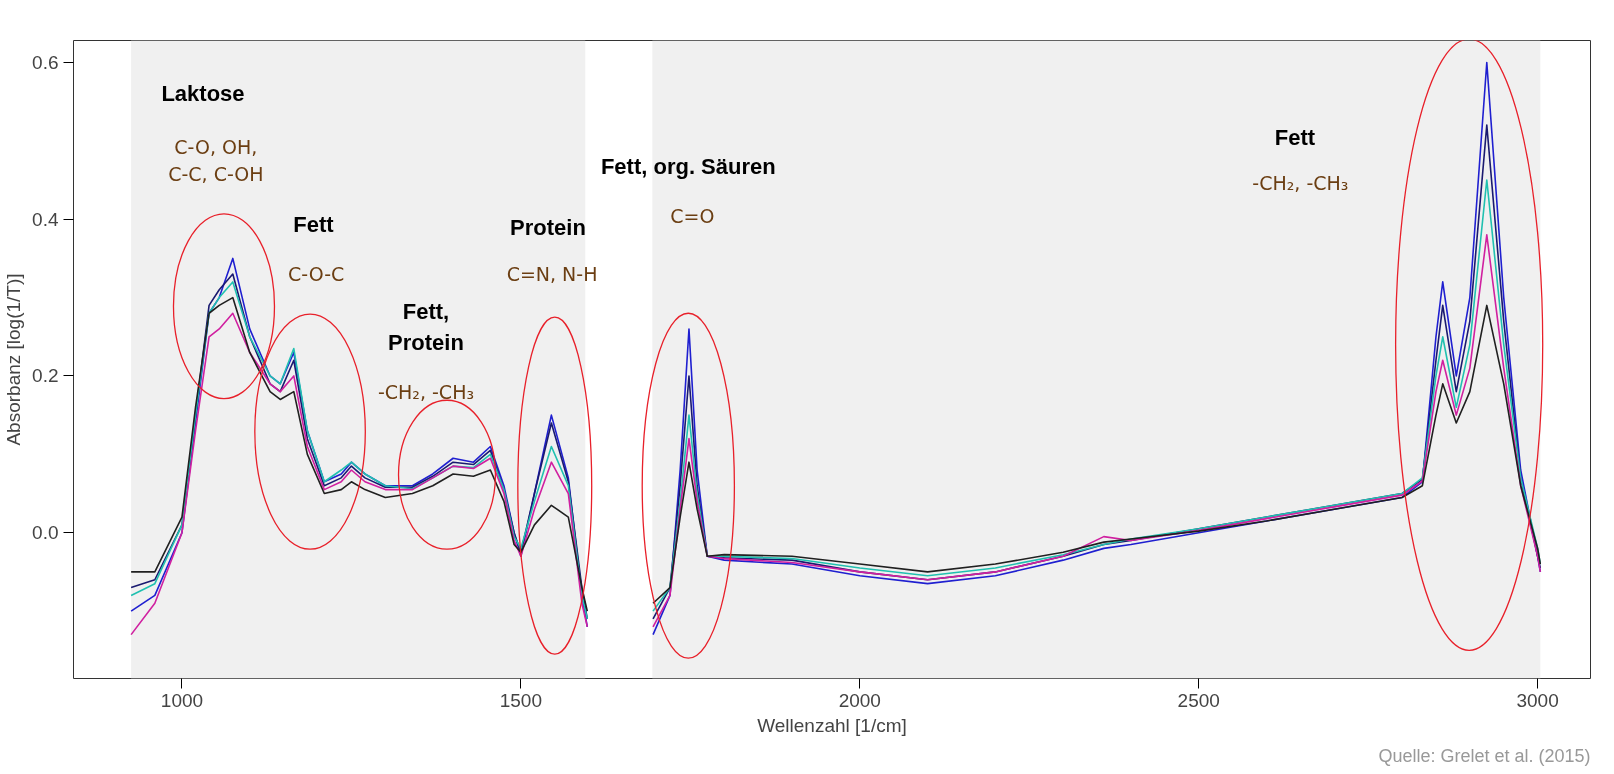 The image size is (1614, 774). What do you see at coordinates (832, 725) in the screenshot?
I see `x-axis-title: Wellenzahl [1/cm]` at bounding box center [832, 725].